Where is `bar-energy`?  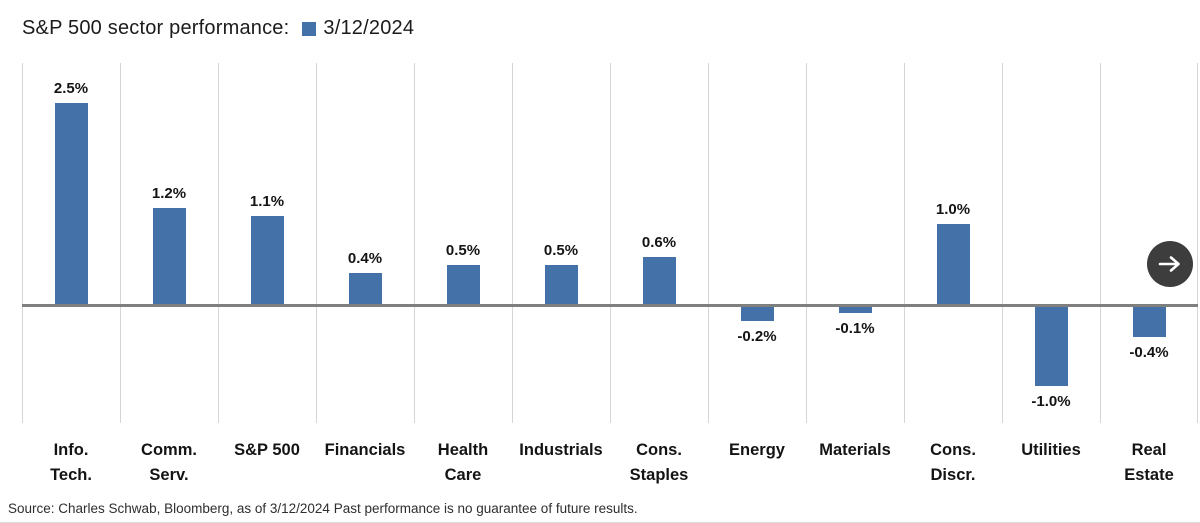
bar-energy is located at coordinates (757, 313).